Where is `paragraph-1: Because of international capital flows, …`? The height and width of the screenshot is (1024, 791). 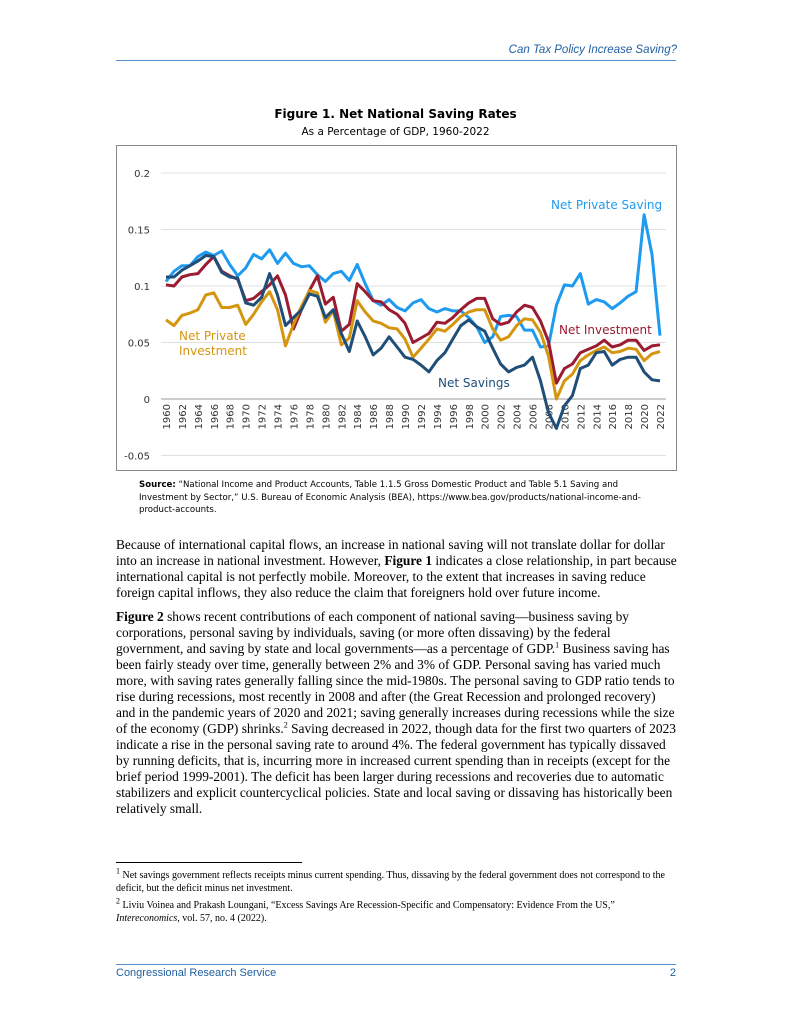 paragraph-1: Because of international capital flows, … is located at coordinates (397, 569).